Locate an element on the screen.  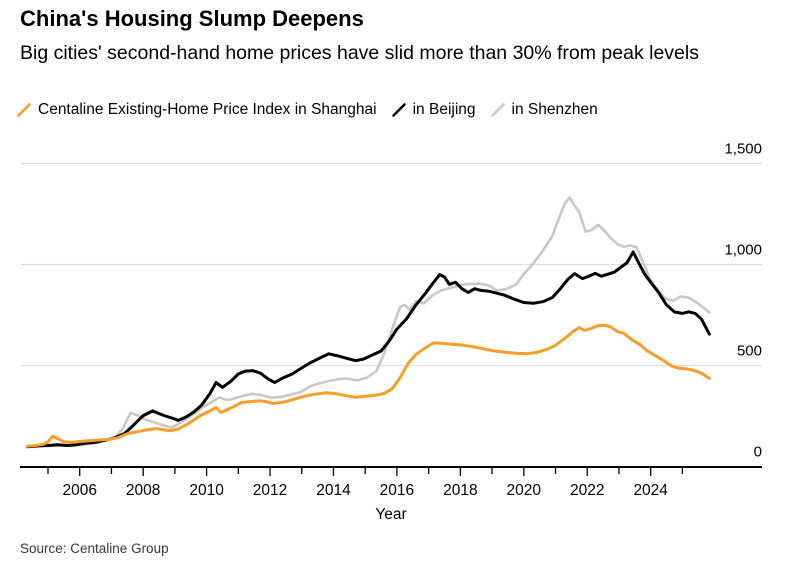
x-tick-label: 2010 is located at coordinates (206, 490).